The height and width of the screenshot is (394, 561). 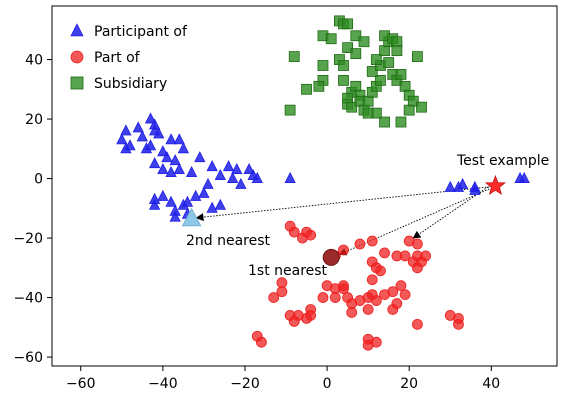 I want to click on x-tick-label: 20, so click(x=409, y=384).